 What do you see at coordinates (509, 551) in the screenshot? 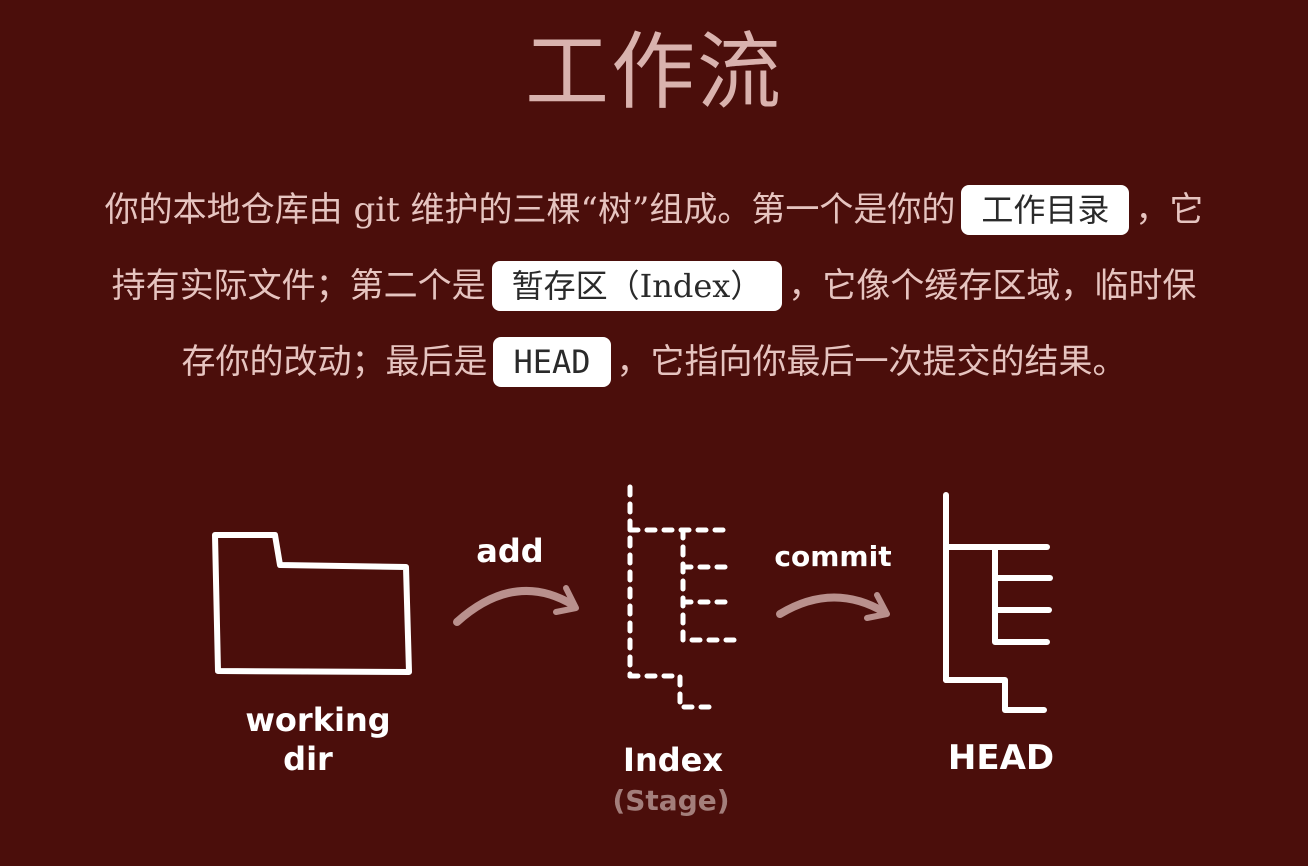
I see `add-label: add` at bounding box center [509, 551].